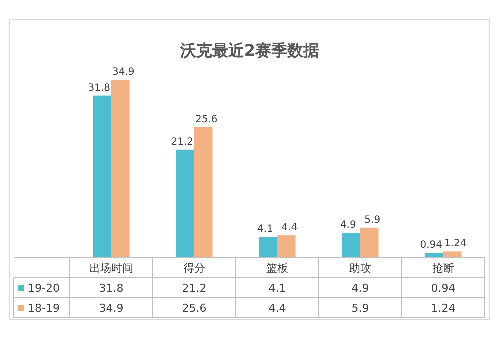  What do you see at coordinates (277, 268) in the screenshot?
I see `x-tick-label: 篮板` at bounding box center [277, 268].